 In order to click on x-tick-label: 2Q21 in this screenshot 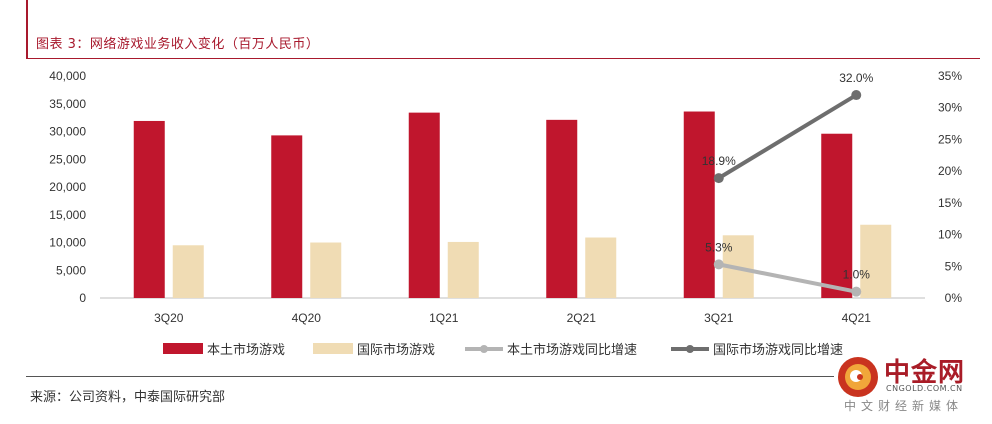, I will do `click(582, 318)`.